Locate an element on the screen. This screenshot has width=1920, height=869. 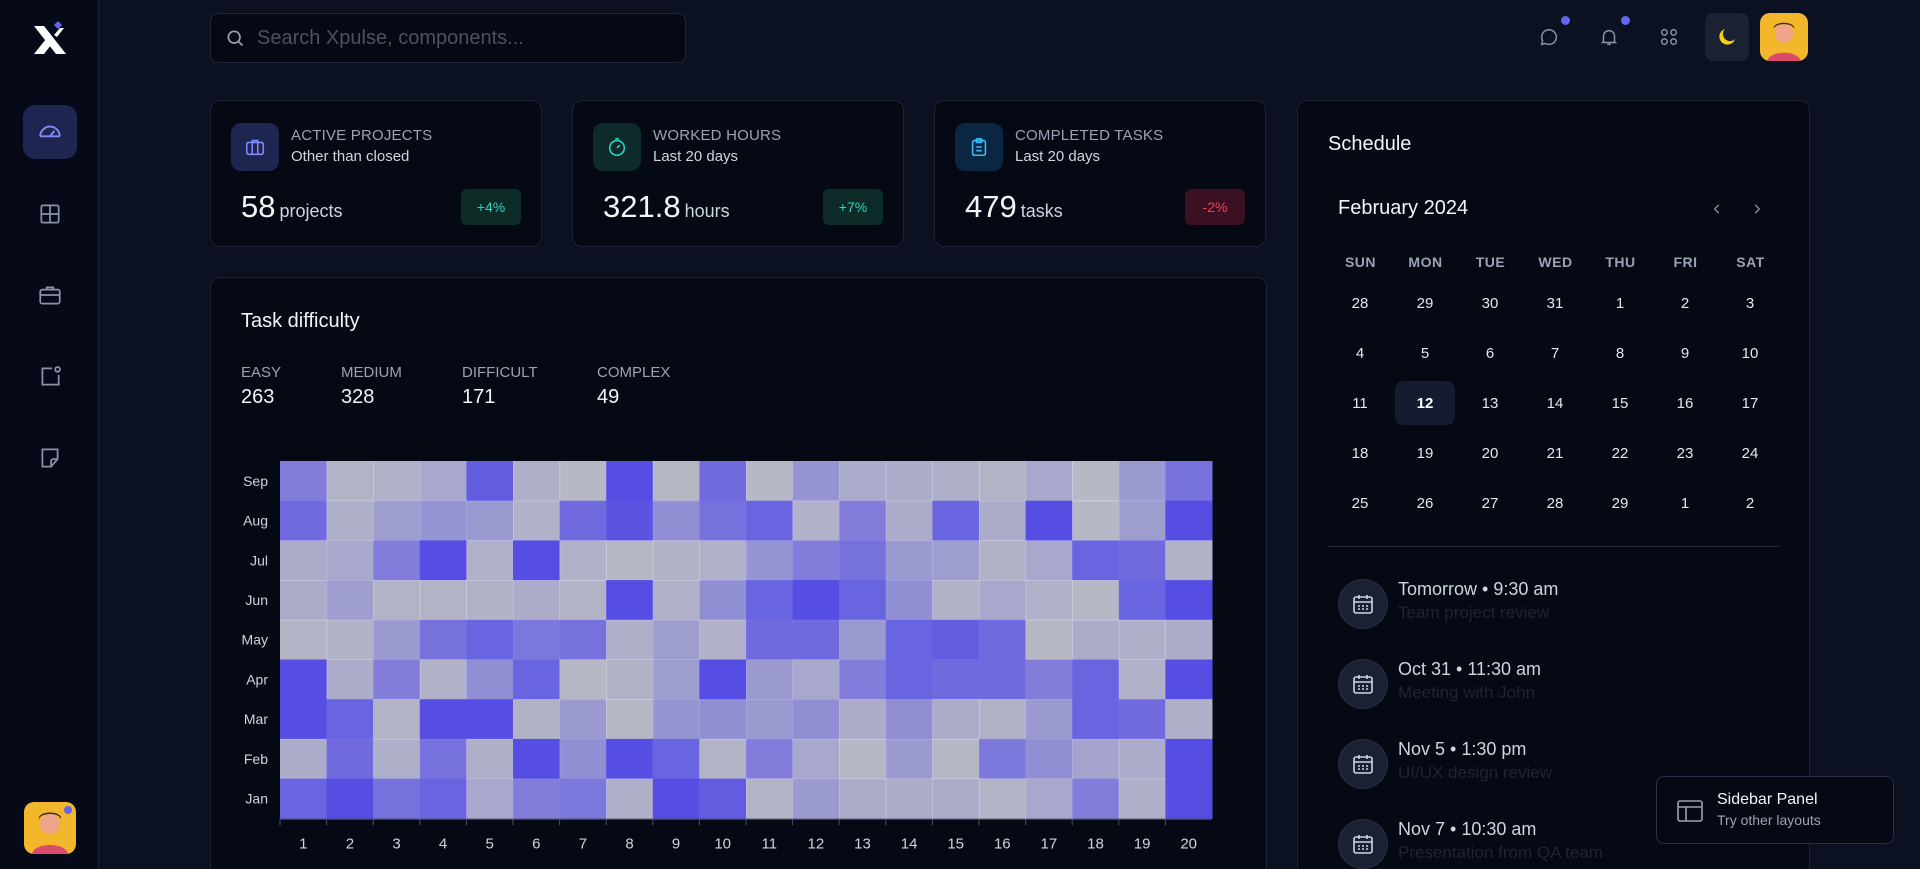
calendar-day: 17 is located at coordinates (1750, 403).